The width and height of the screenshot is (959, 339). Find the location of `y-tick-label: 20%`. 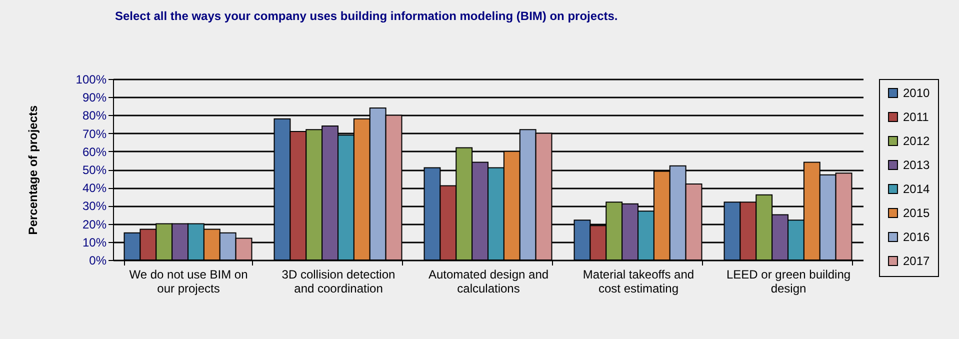

y-tick-label: 20% is located at coordinates (94, 224).